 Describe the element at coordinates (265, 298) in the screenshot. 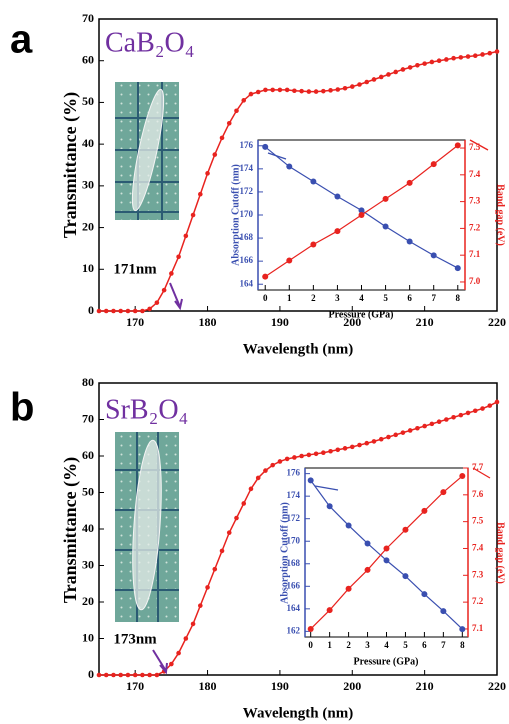

I see `x-tick-label: 0` at that location.